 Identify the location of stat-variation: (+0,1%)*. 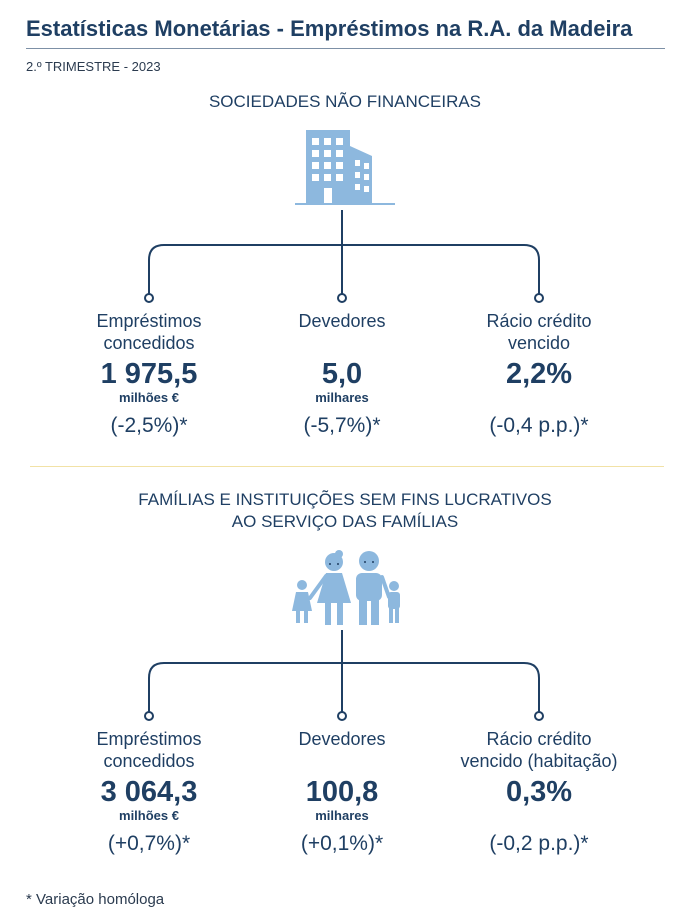
(342, 843).